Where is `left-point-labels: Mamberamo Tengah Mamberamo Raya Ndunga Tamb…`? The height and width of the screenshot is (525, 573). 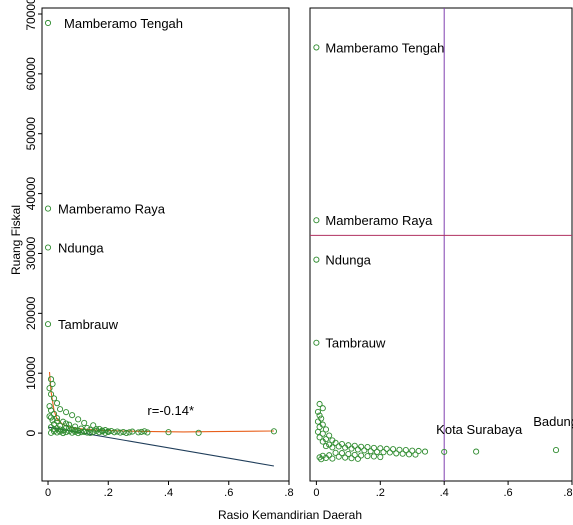 left-point-labels: Mamberamo Tengah Mamberamo Raya Ndunga Tamb… is located at coordinates (120, 174).